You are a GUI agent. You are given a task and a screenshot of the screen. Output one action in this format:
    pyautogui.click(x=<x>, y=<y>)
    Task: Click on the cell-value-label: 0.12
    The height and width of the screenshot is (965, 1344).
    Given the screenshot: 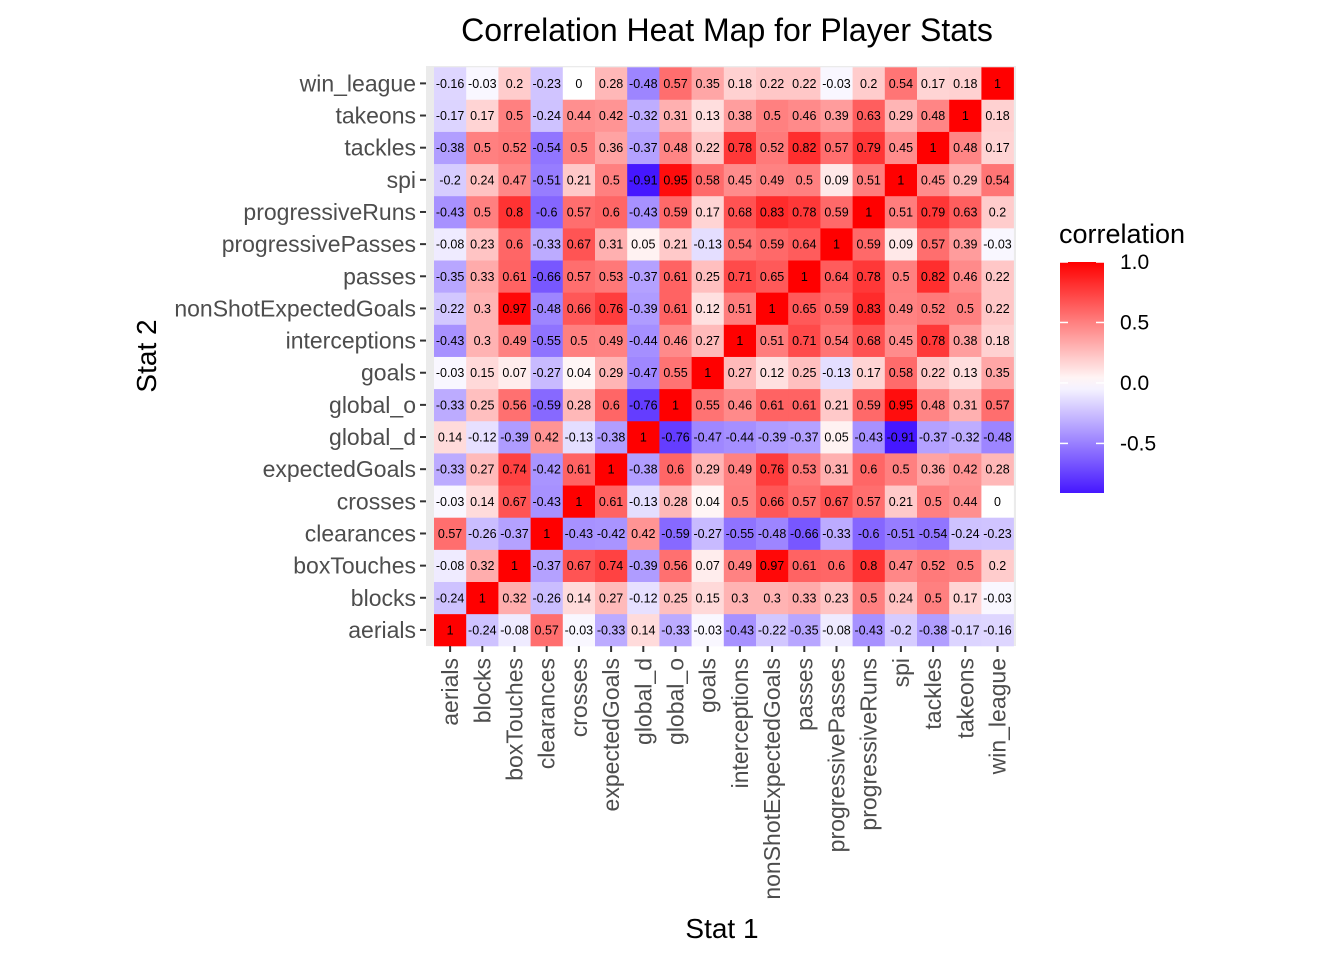 What is the action you would take?
    pyautogui.click(x=708, y=309)
    